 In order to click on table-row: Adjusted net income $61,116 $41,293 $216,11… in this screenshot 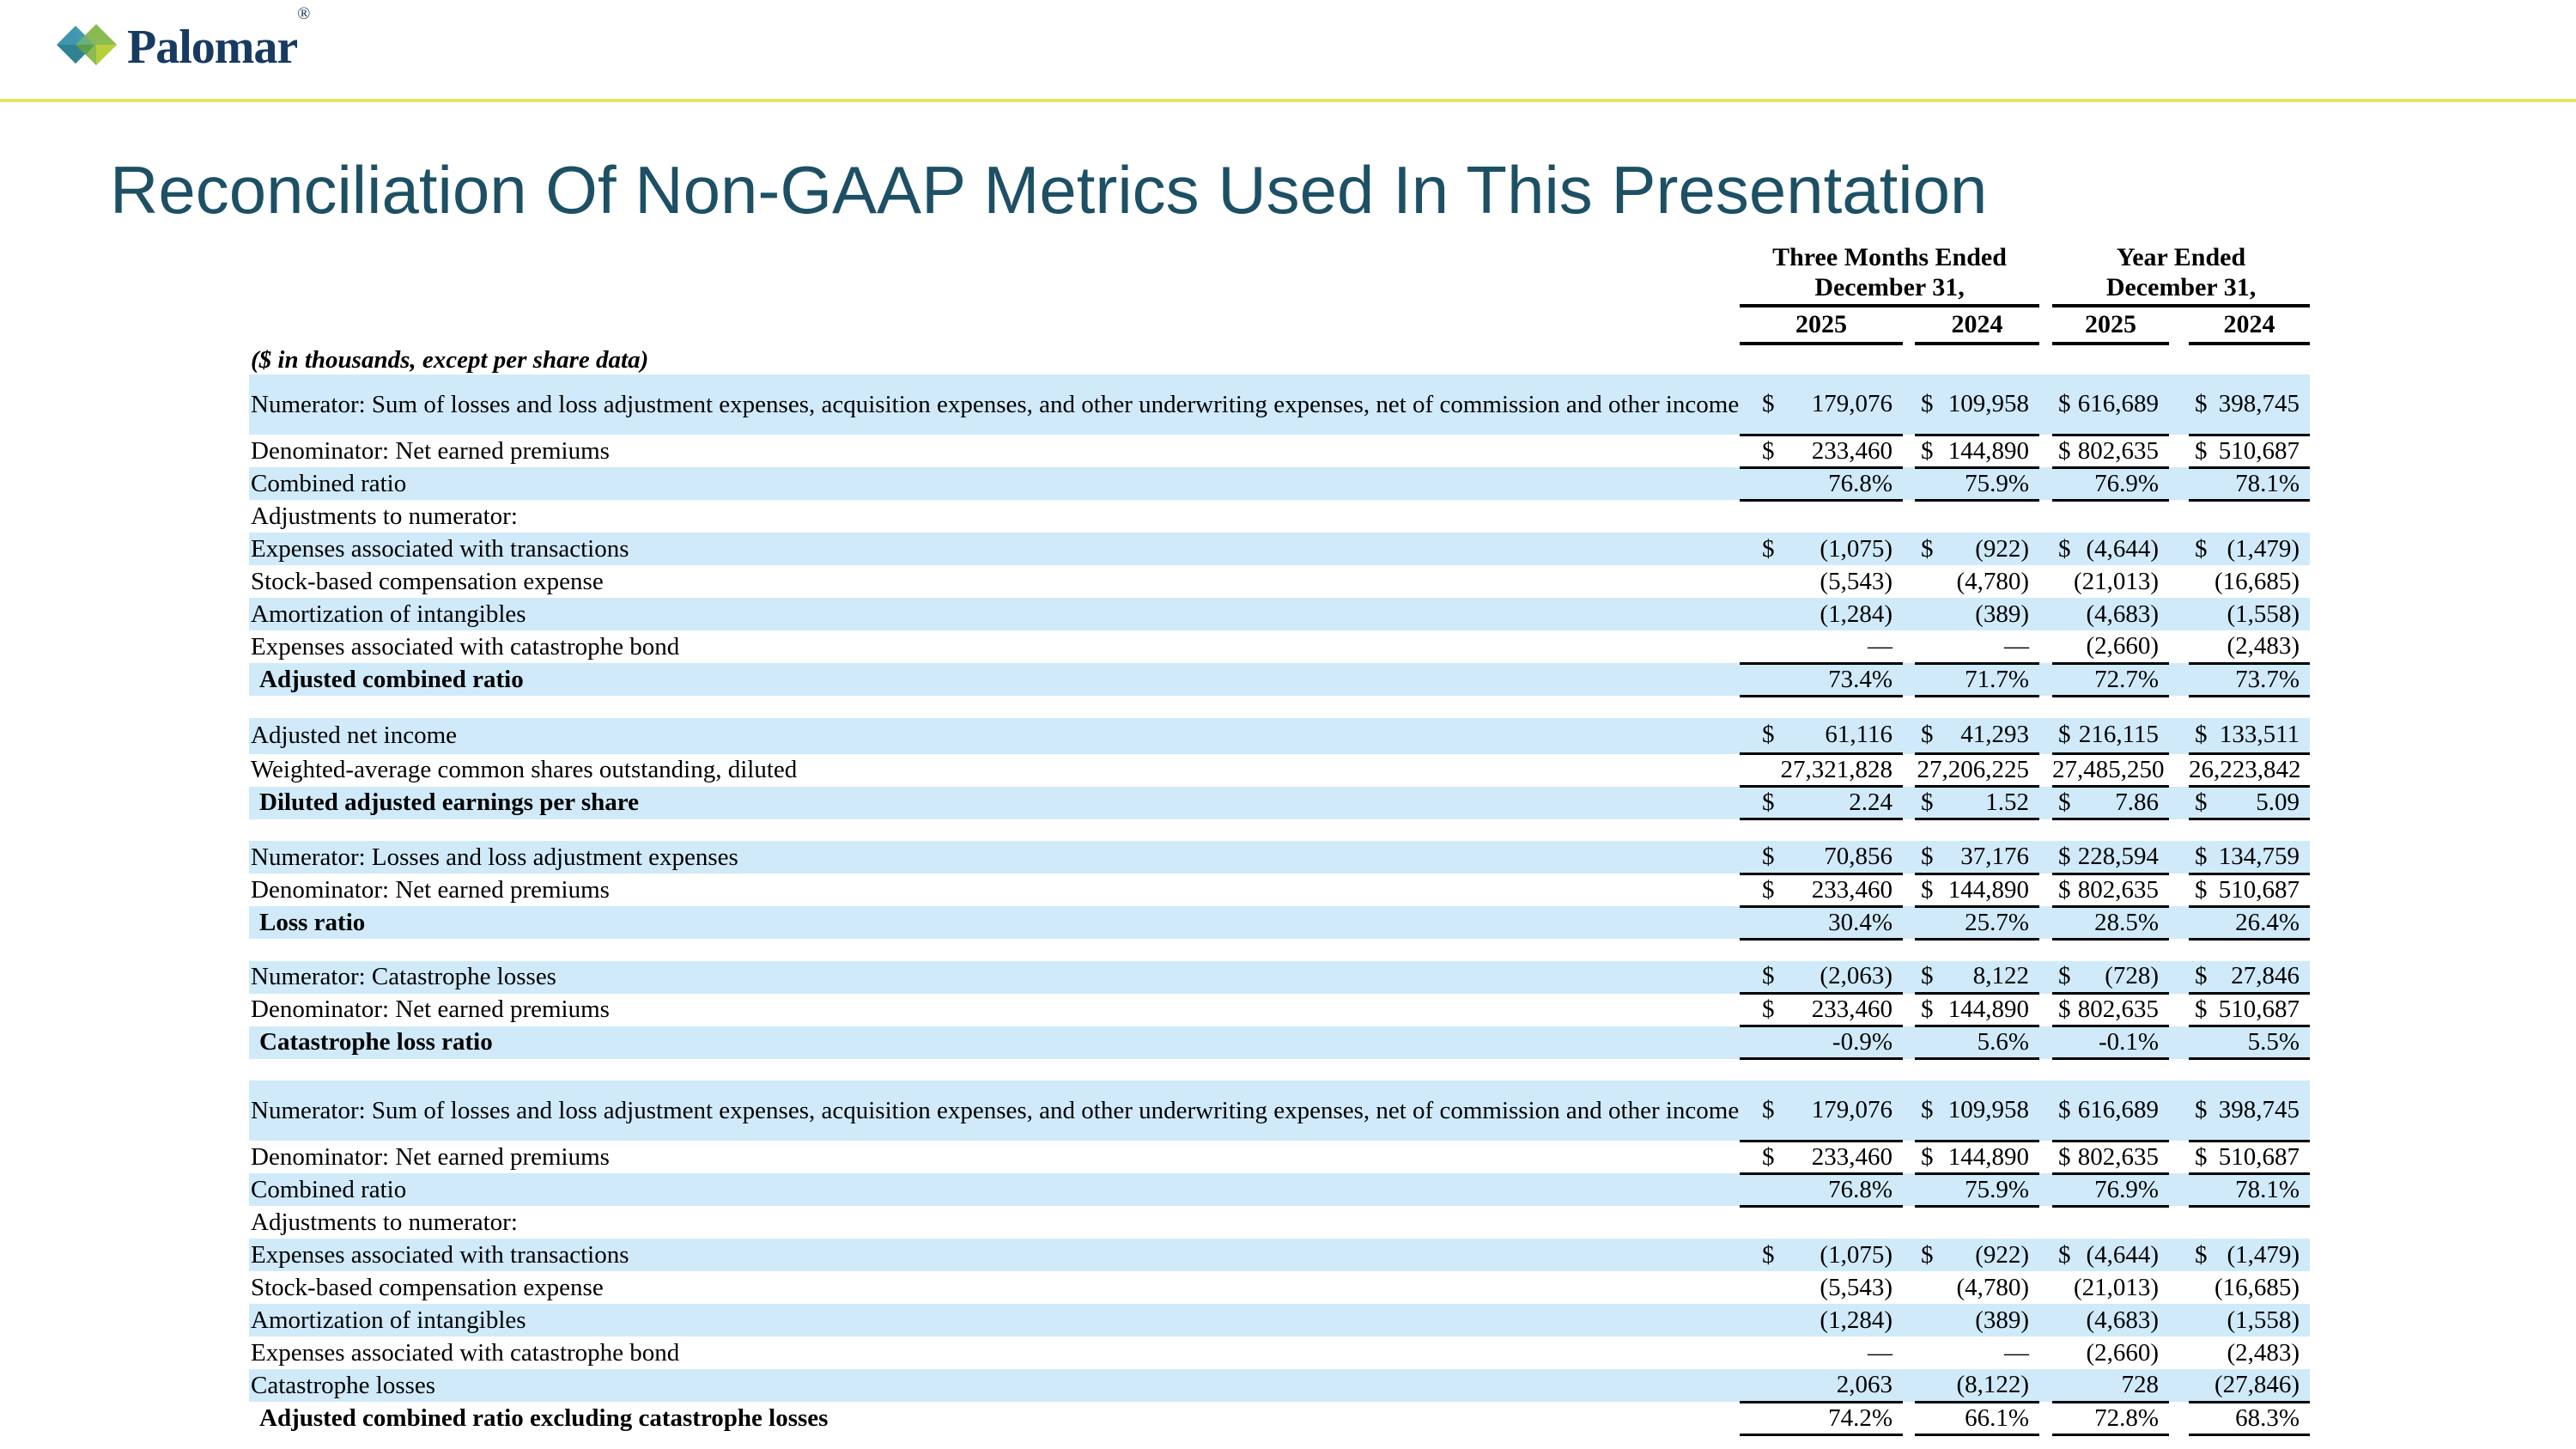, I will do `click(1280, 736)`.